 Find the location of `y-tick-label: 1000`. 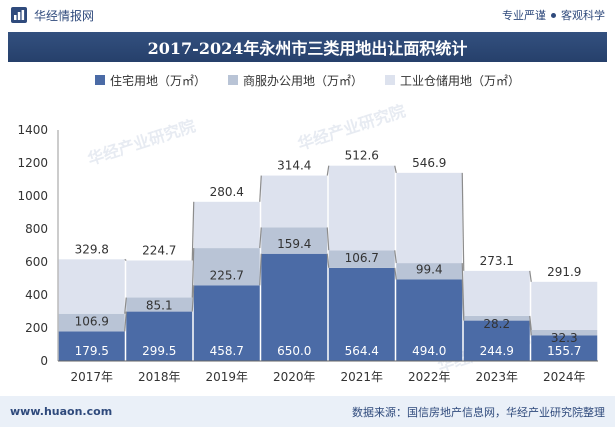

y-tick-label: 1000 is located at coordinates (32, 196).